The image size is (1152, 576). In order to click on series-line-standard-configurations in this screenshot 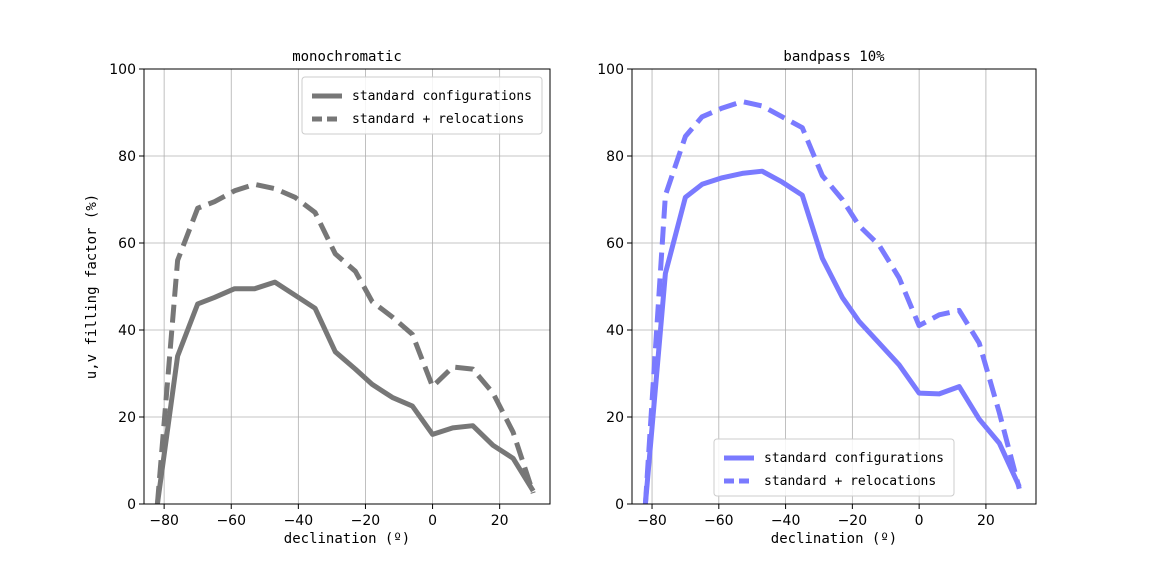, I will do `click(345, 392)`.